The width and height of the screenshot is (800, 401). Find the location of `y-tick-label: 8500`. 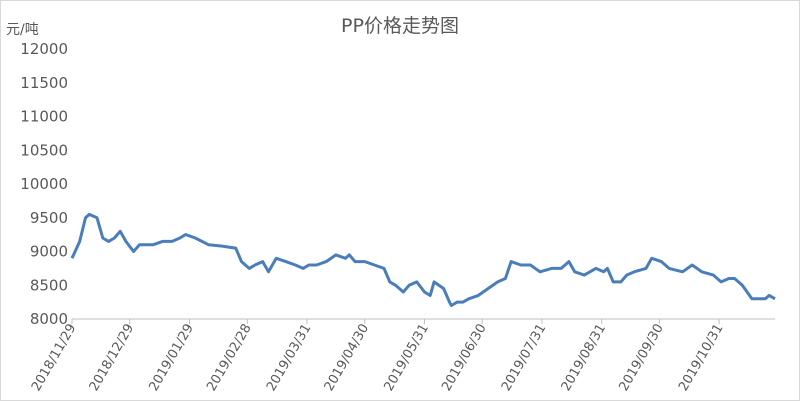

y-tick-label: 8500 is located at coordinates (49, 285).